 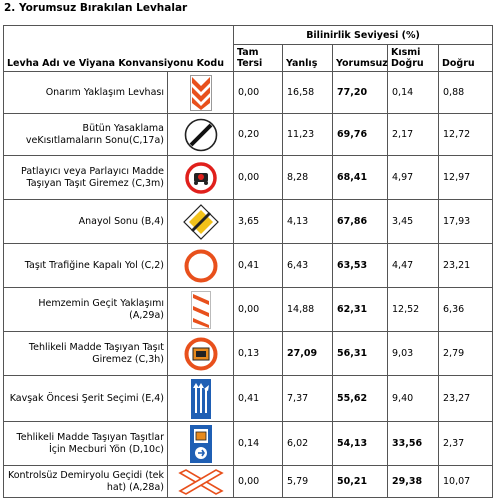 What do you see at coordinates (85, 221) in the screenshot?
I see `sign-name: Anayol Sonu (B,4)` at bounding box center [85, 221].